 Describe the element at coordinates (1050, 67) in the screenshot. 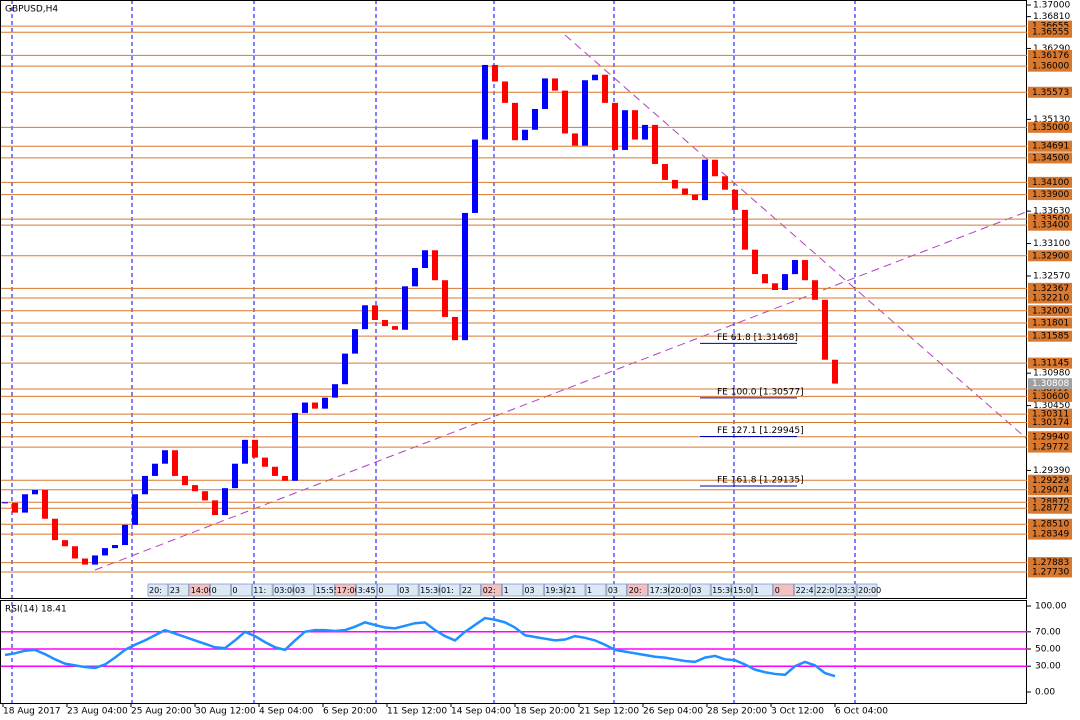

I see `level-label: 1.36000` at that location.